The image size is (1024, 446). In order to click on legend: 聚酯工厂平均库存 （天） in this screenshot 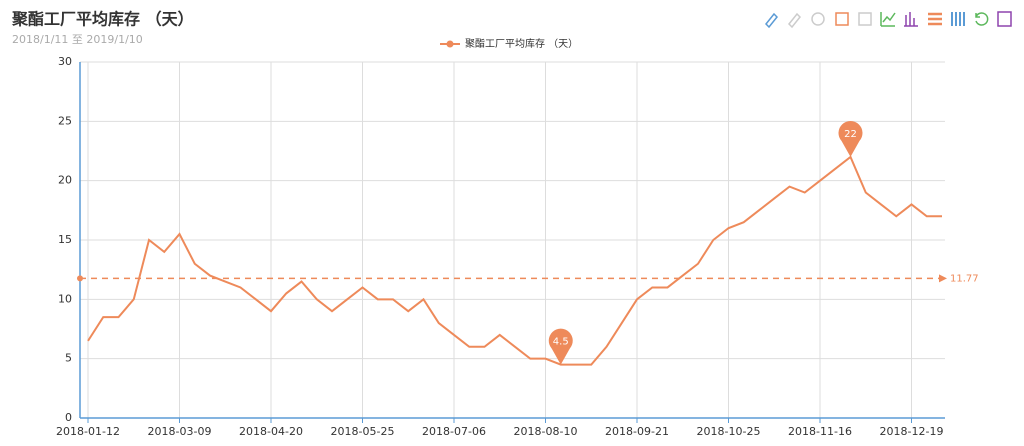, I will do `click(509, 43)`.